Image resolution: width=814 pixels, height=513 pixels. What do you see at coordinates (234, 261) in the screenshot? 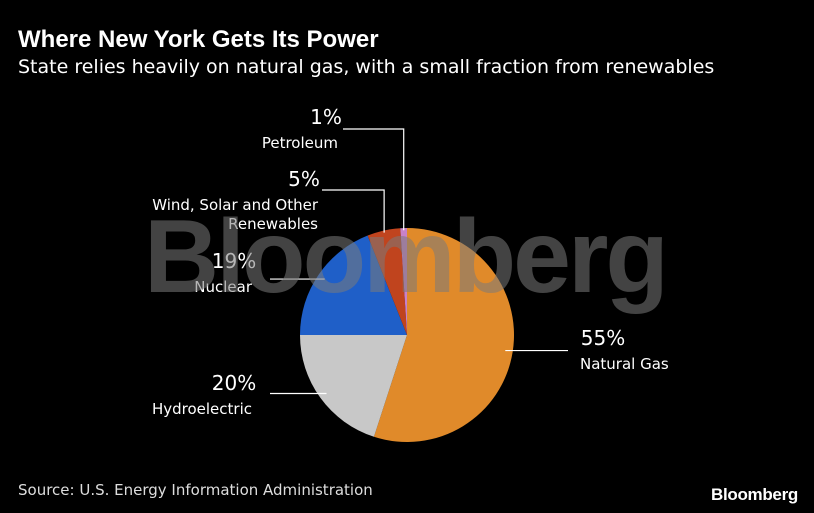
I see `slice-percent-label: 19%` at bounding box center [234, 261].